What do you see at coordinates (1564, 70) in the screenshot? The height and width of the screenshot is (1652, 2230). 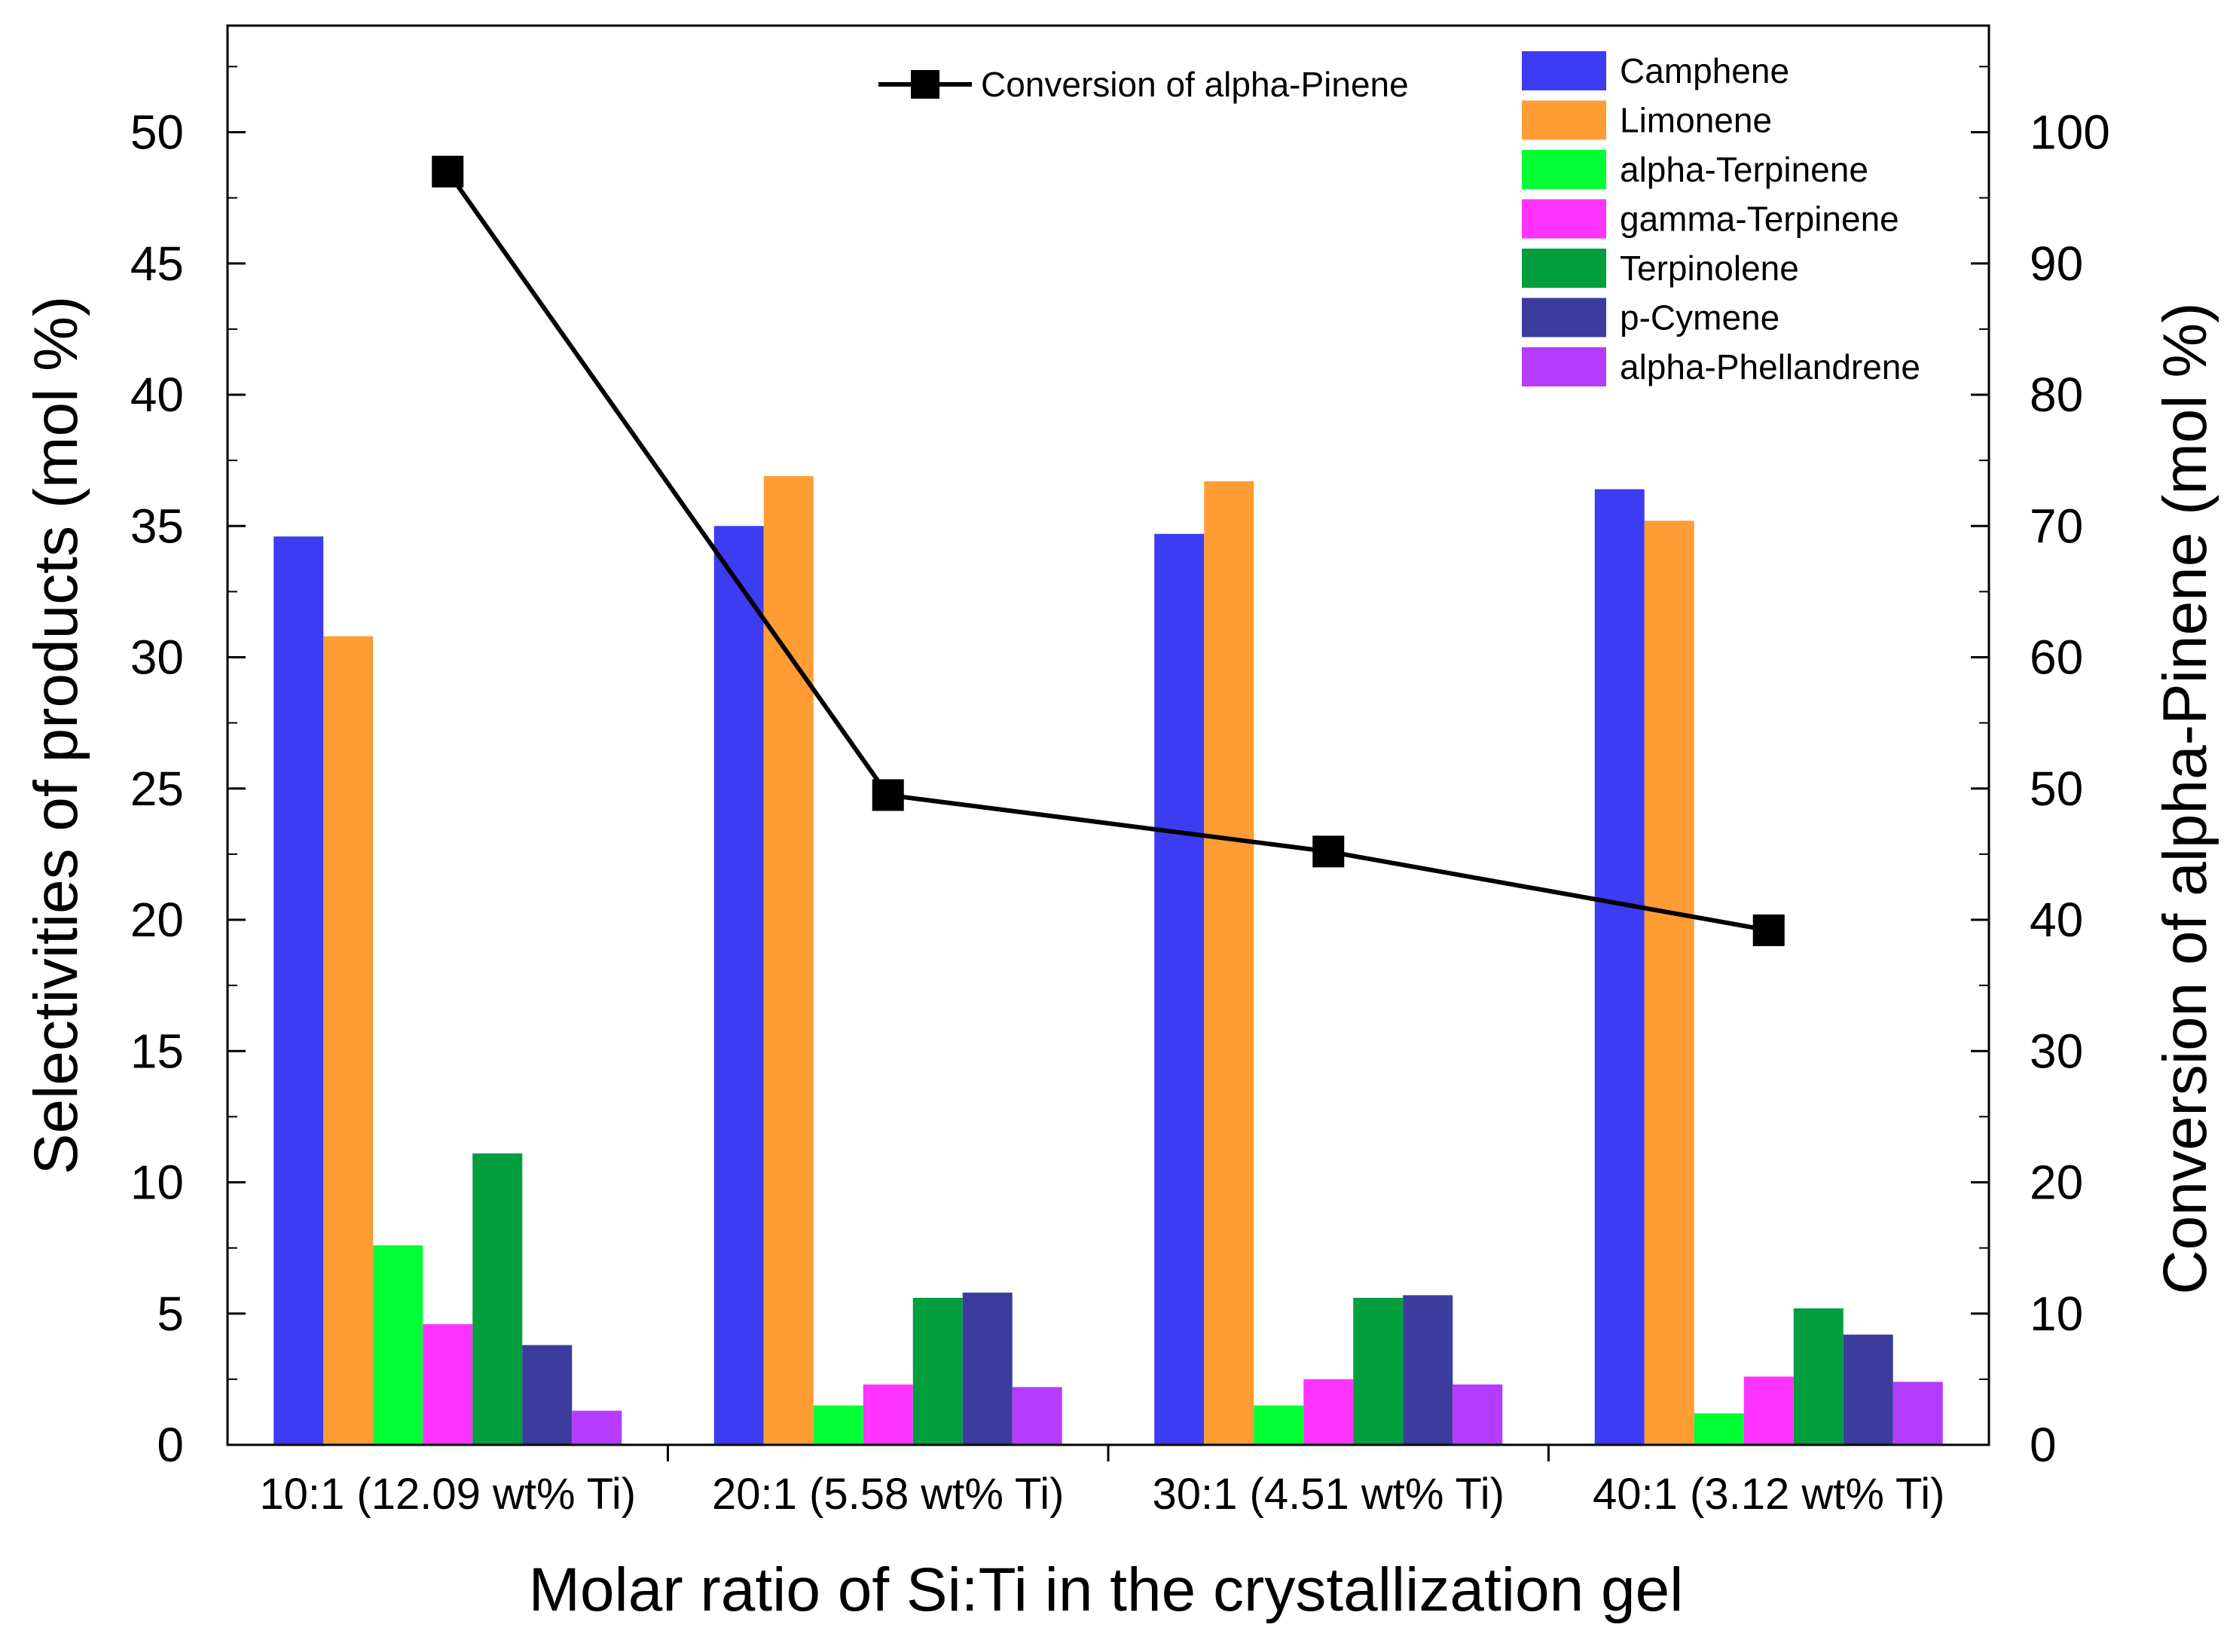 I see `legend-swatch-camphene` at bounding box center [1564, 70].